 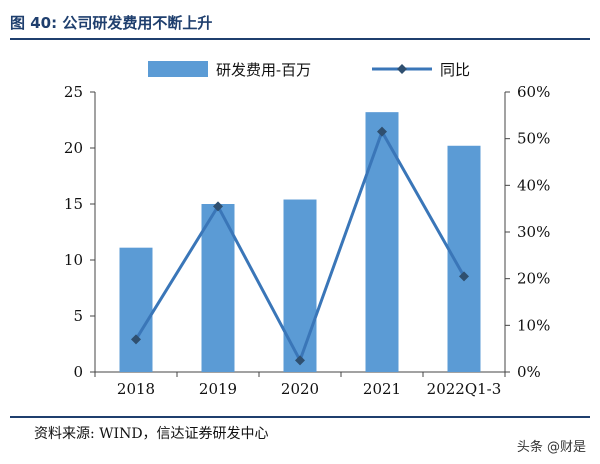 I want to click on left-tick-label: 5, so click(x=78, y=316).